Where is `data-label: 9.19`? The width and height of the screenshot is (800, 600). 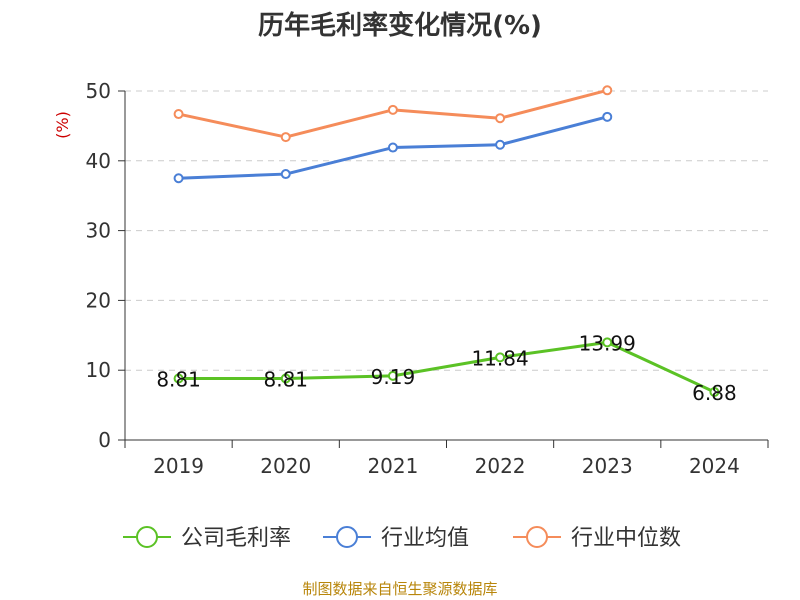 data-label: 9.19 is located at coordinates (393, 377).